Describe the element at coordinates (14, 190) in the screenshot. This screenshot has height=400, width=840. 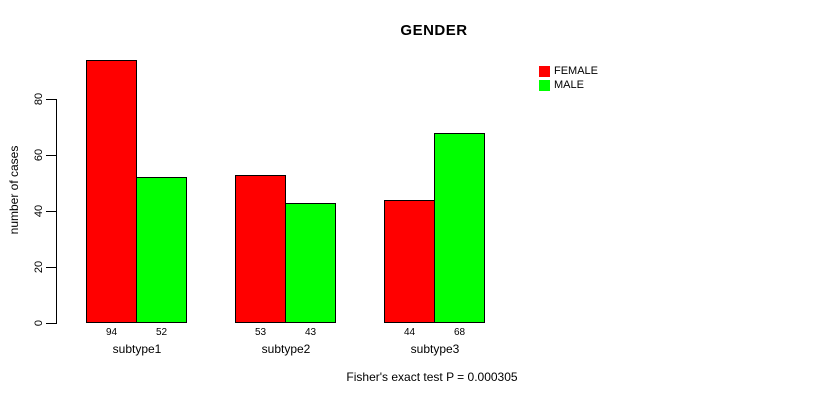
I see `y-axis-label: number of cases` at that location.